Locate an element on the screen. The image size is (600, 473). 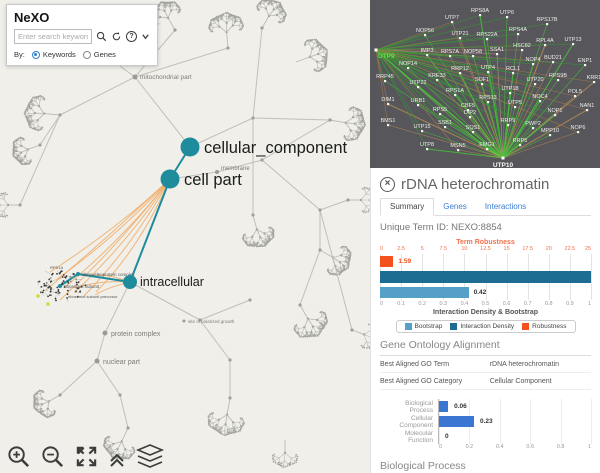
tab-interactions: Interactions is located at coordinates (505, 206).